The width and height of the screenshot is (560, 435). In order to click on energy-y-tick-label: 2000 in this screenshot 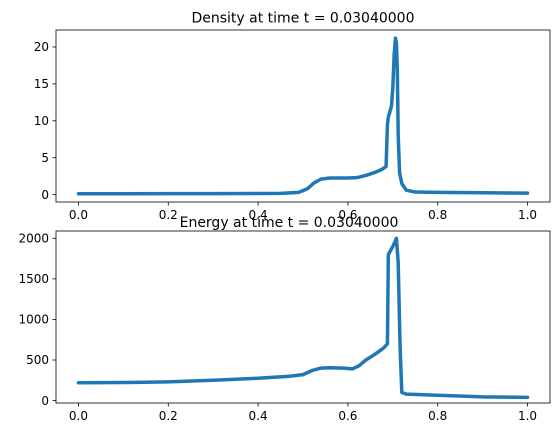, I will do `click(33, 239)`.